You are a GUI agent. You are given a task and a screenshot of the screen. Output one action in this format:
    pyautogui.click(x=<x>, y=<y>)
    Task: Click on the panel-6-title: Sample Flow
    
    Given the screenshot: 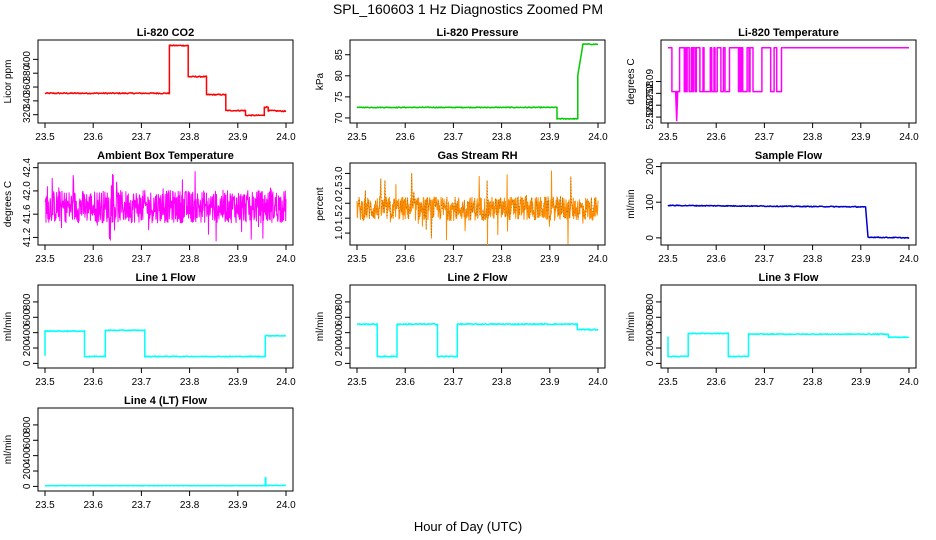 What is the action you would take?
    pyautogui.click(x=789, y=156)
    